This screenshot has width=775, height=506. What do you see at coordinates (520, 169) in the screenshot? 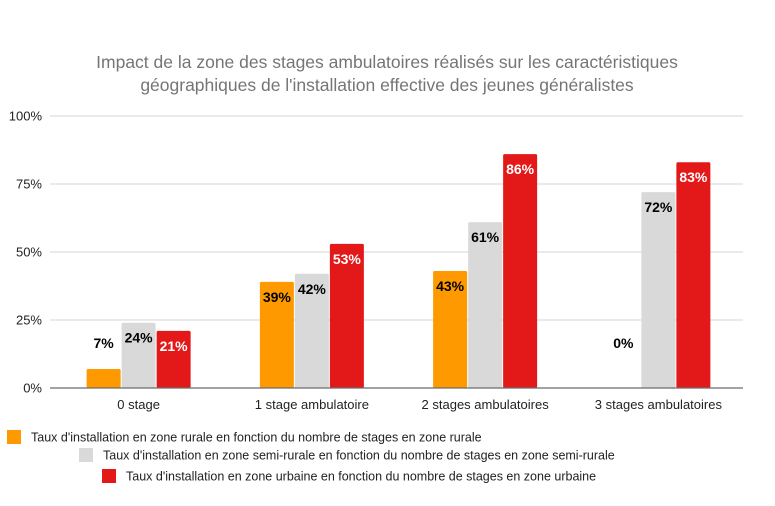
I see `data-label: 86%` at bounding box center [520, 169].